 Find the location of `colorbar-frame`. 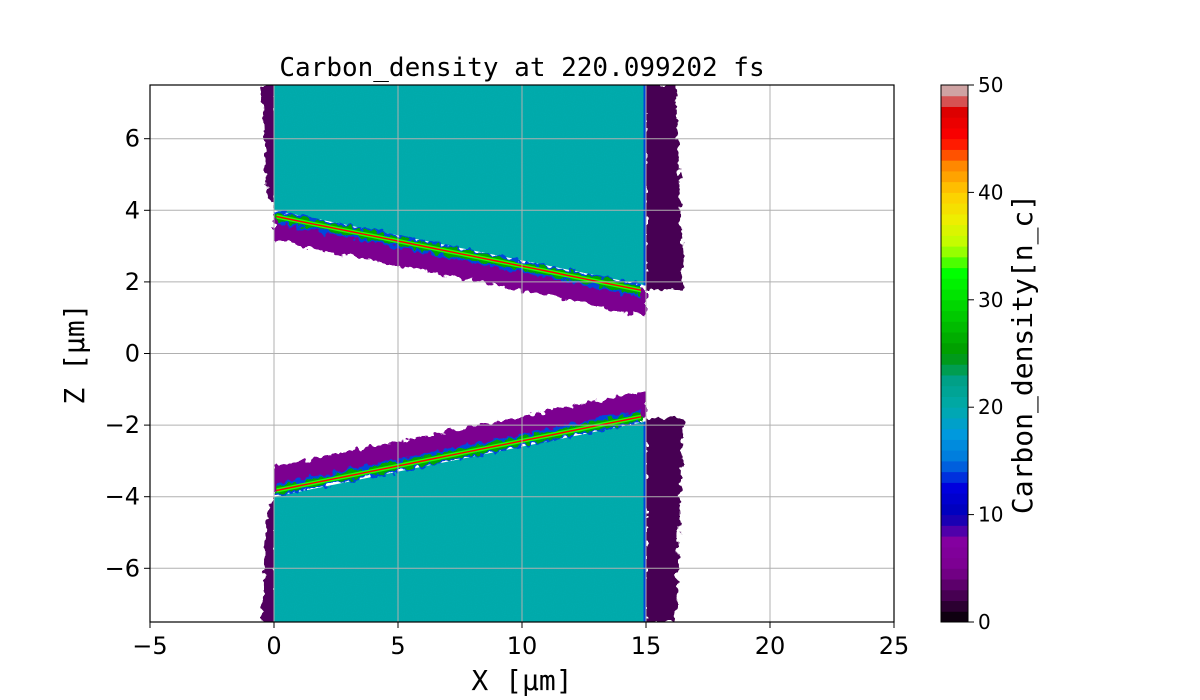

colorbar-frame is located at coordinates (954, 353).